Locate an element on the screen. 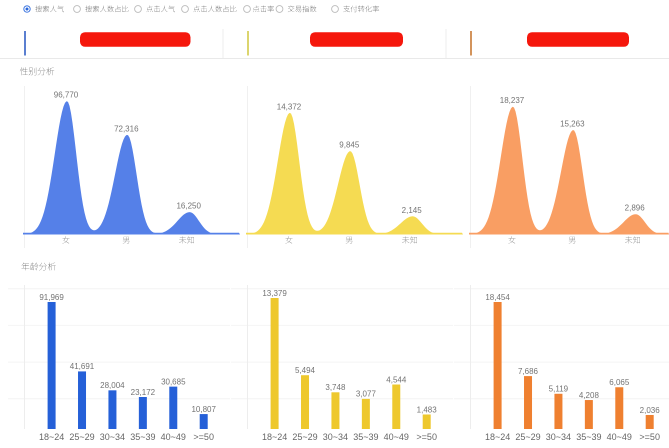 The image size is (669, 448). svg-text: 3,748 is located at coordinates (335, 387).